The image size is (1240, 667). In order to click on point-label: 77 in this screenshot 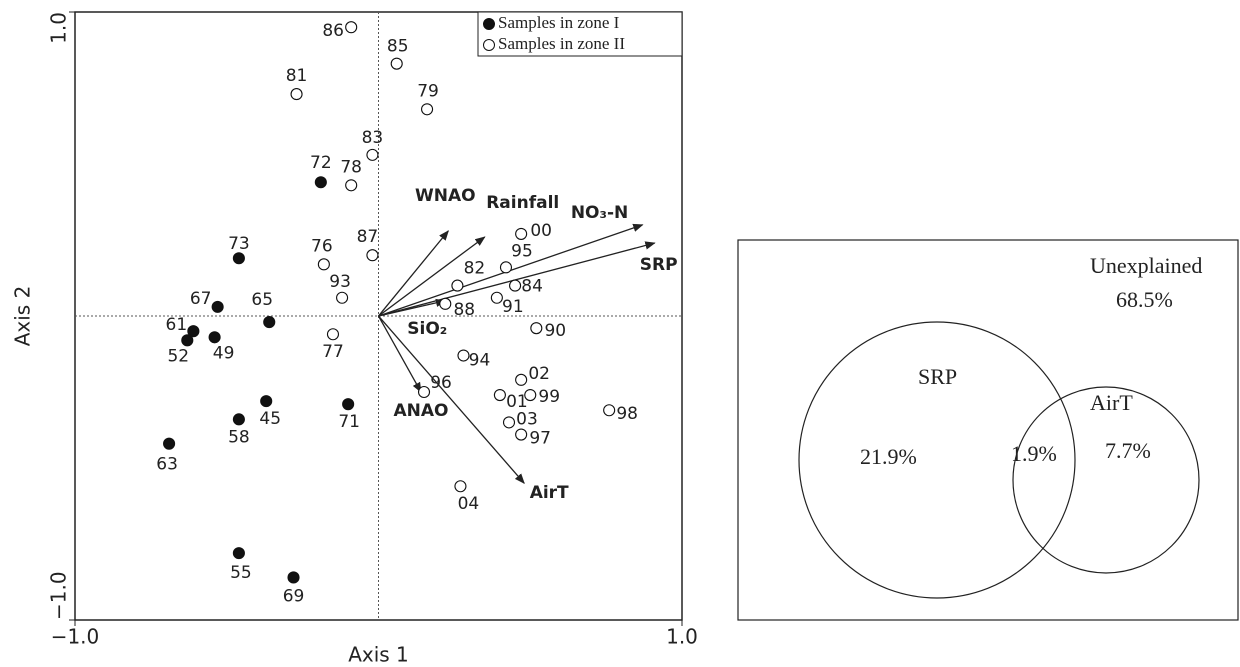, I will do `click(333, 352)`.